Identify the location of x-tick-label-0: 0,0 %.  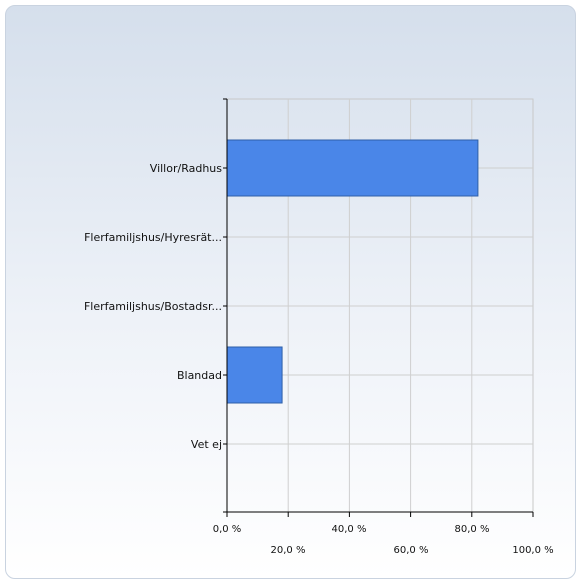
(227, 529).